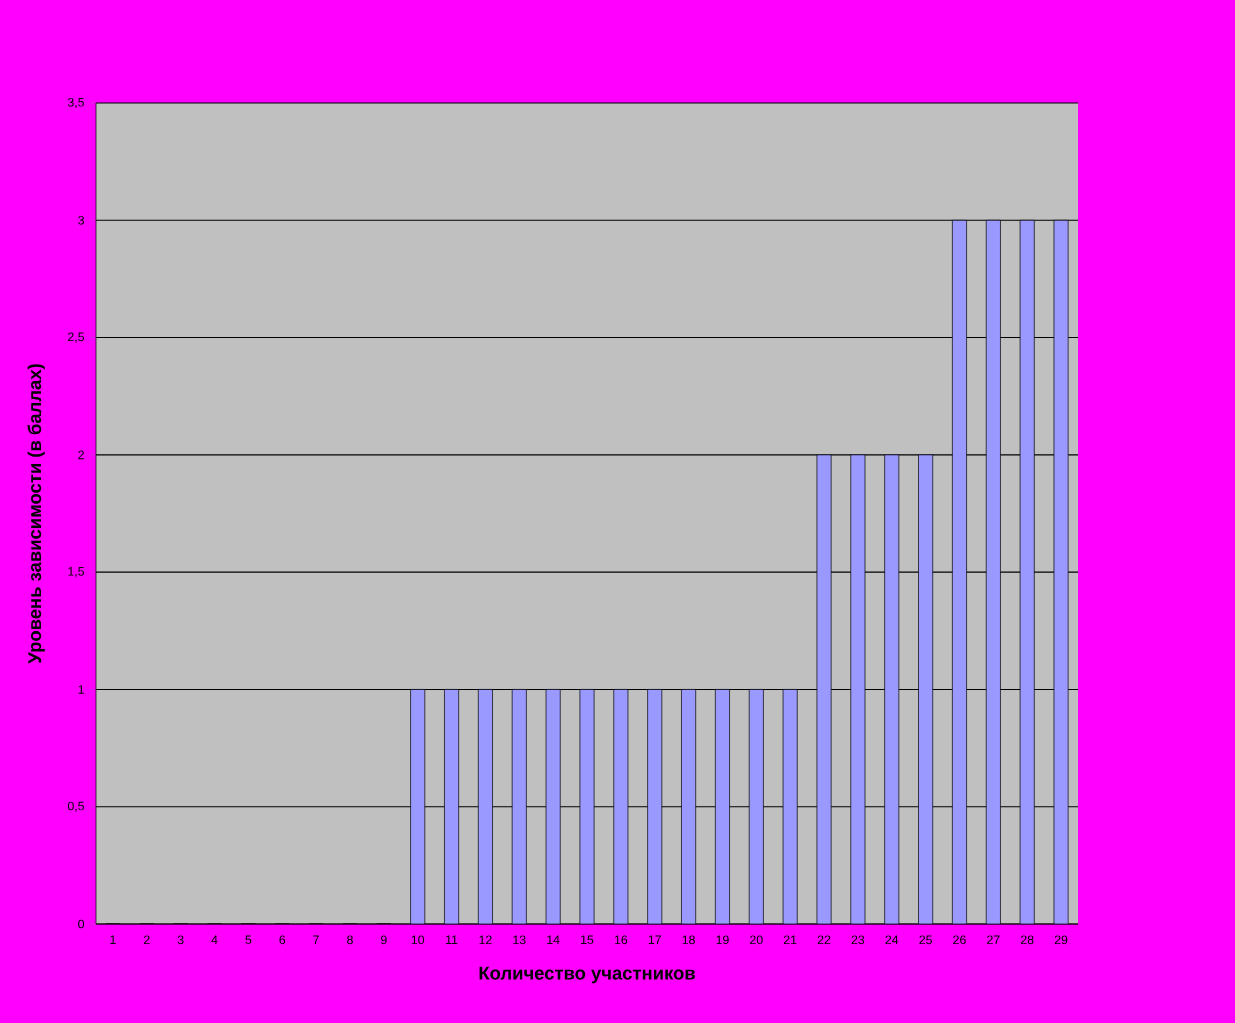 This screenshot has width=1235, height=1023. Describe the element at coordinates (383, 940) in the screenshot. I see `x-tick-label: 9` at that location.